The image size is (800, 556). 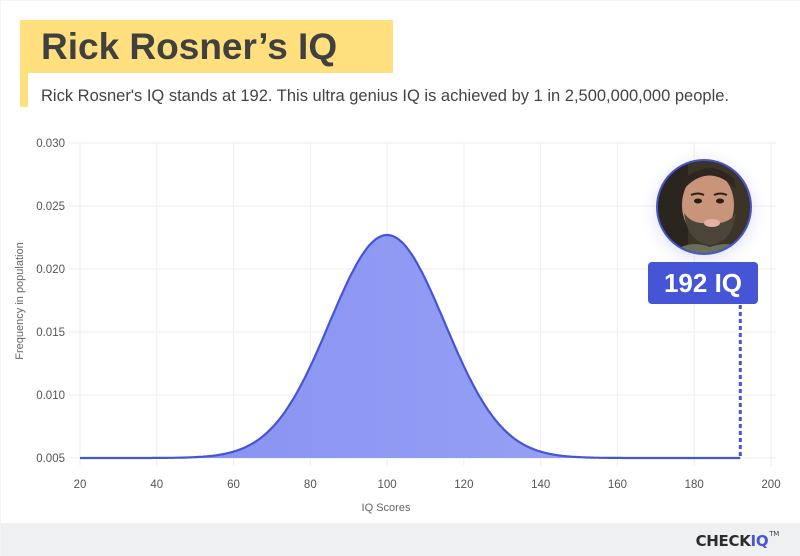 What do you see at coordinates (20, 300) in the screenshot?
I see `y-axis-label: Frequency in population` at bounding box center [20, 300].